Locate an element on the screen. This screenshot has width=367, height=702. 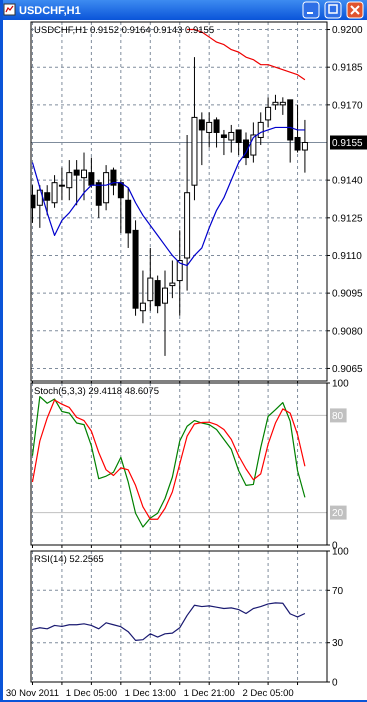
ref-line-label: 0.9155 is located at coordinates (348, 144).